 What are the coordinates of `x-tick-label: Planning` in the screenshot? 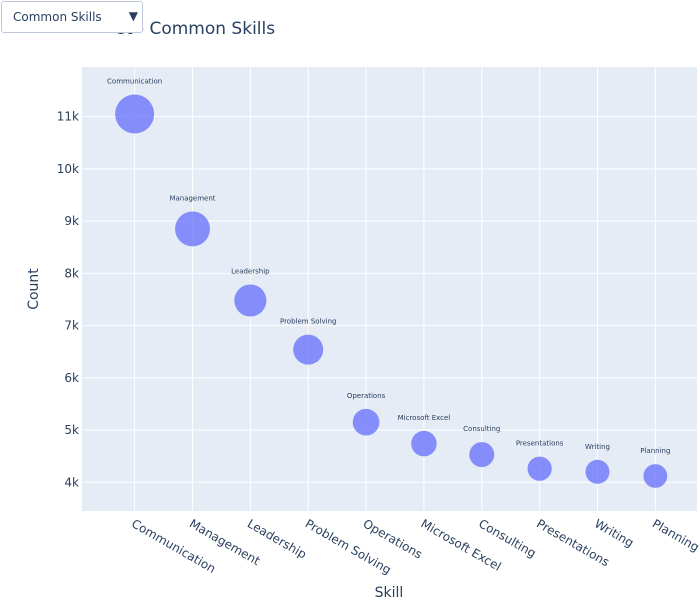 It's located at (675, 535).